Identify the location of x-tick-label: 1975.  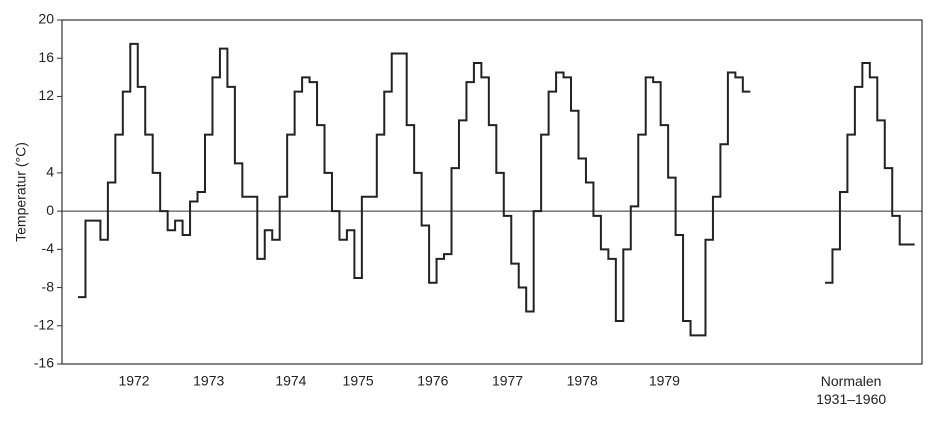
(358, 381).